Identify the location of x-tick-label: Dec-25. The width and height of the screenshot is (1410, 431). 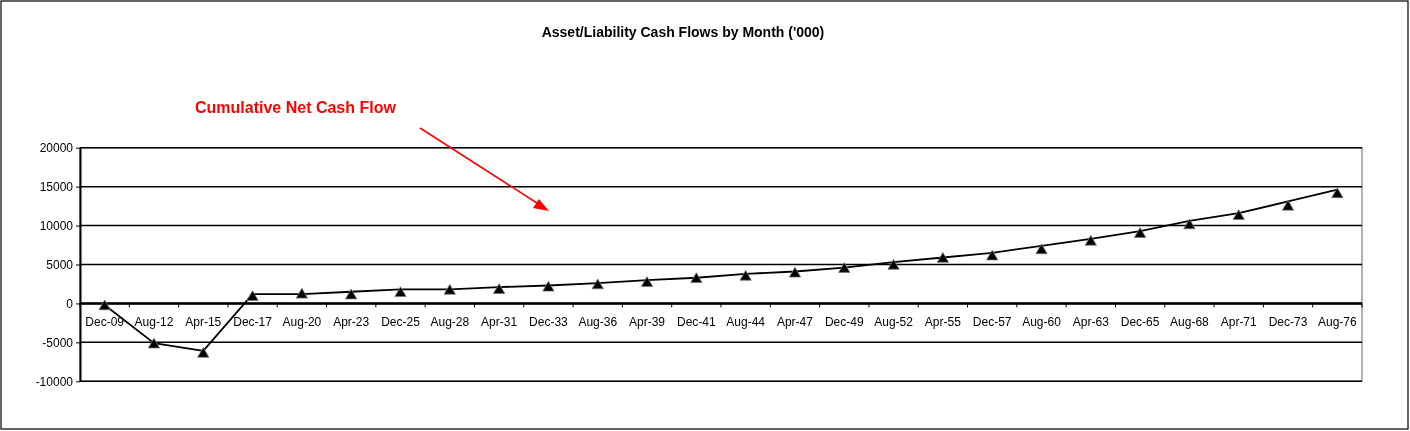
(401, 322).